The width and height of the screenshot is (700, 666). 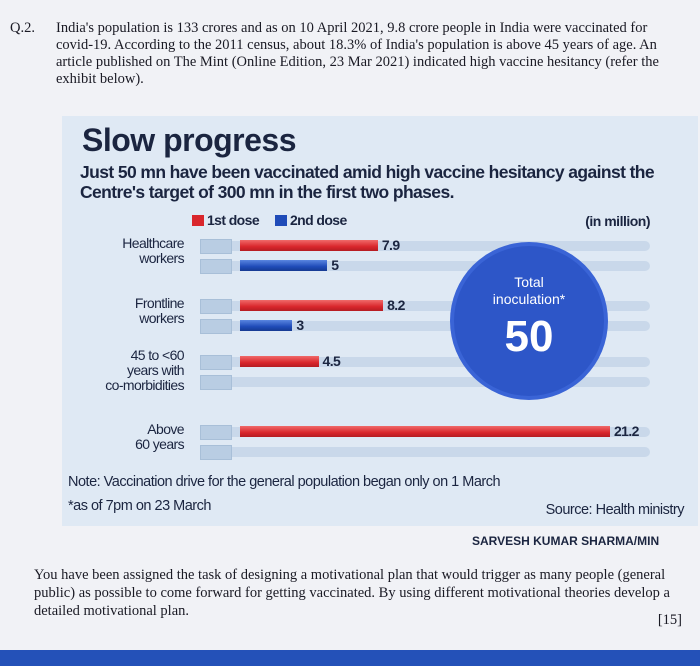 What do you see at coordinates (617, 221) in the screenshot?
I see `unit-label: (in million)` at bounding box center [617, 221].